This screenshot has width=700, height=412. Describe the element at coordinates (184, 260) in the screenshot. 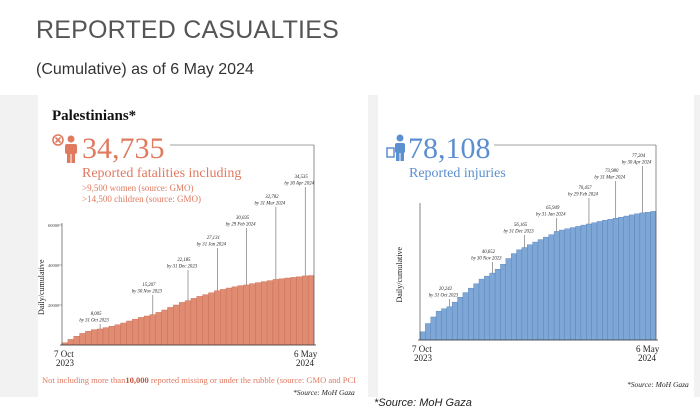

I see `annotation-value: 22,185` at that location.